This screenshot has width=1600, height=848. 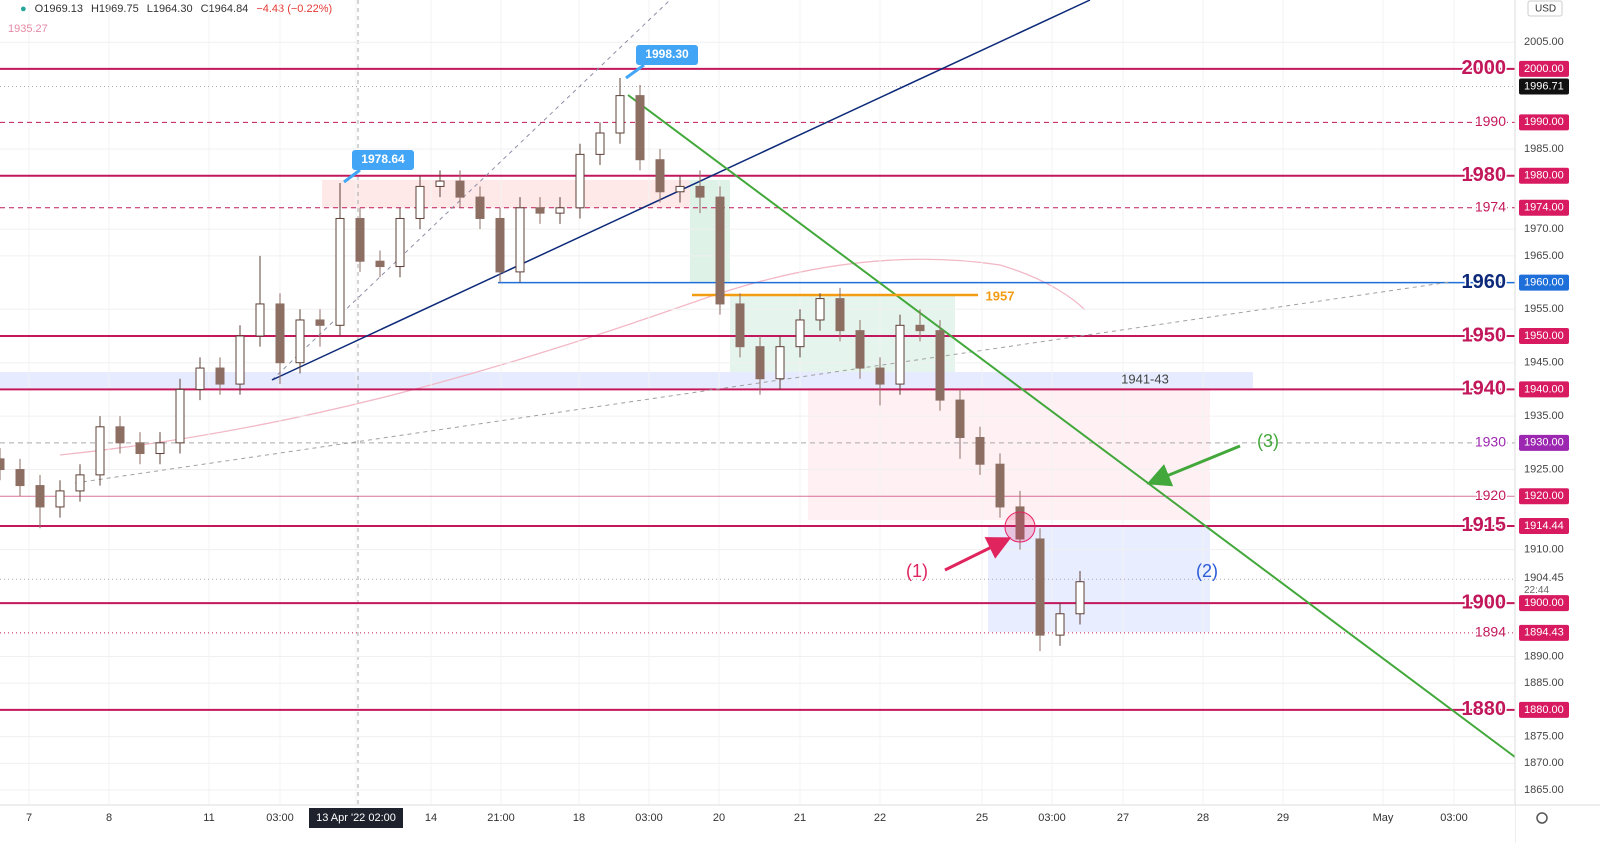 What do you see at coordinates (1490, 632) in the screenshot?
I see `level-text: 1894` at bounding box center [1490, 632].